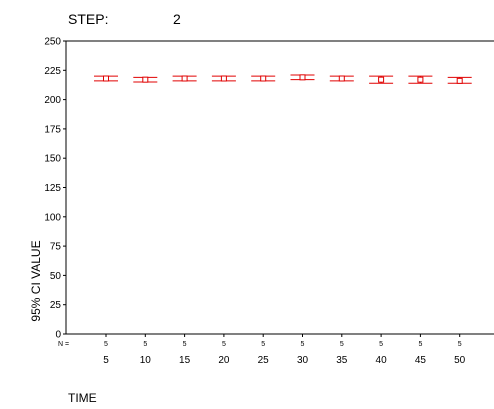  Describe the element at coordinates (82, 398) in the screenshot. I see `x-axis-title: TIME` at that location.